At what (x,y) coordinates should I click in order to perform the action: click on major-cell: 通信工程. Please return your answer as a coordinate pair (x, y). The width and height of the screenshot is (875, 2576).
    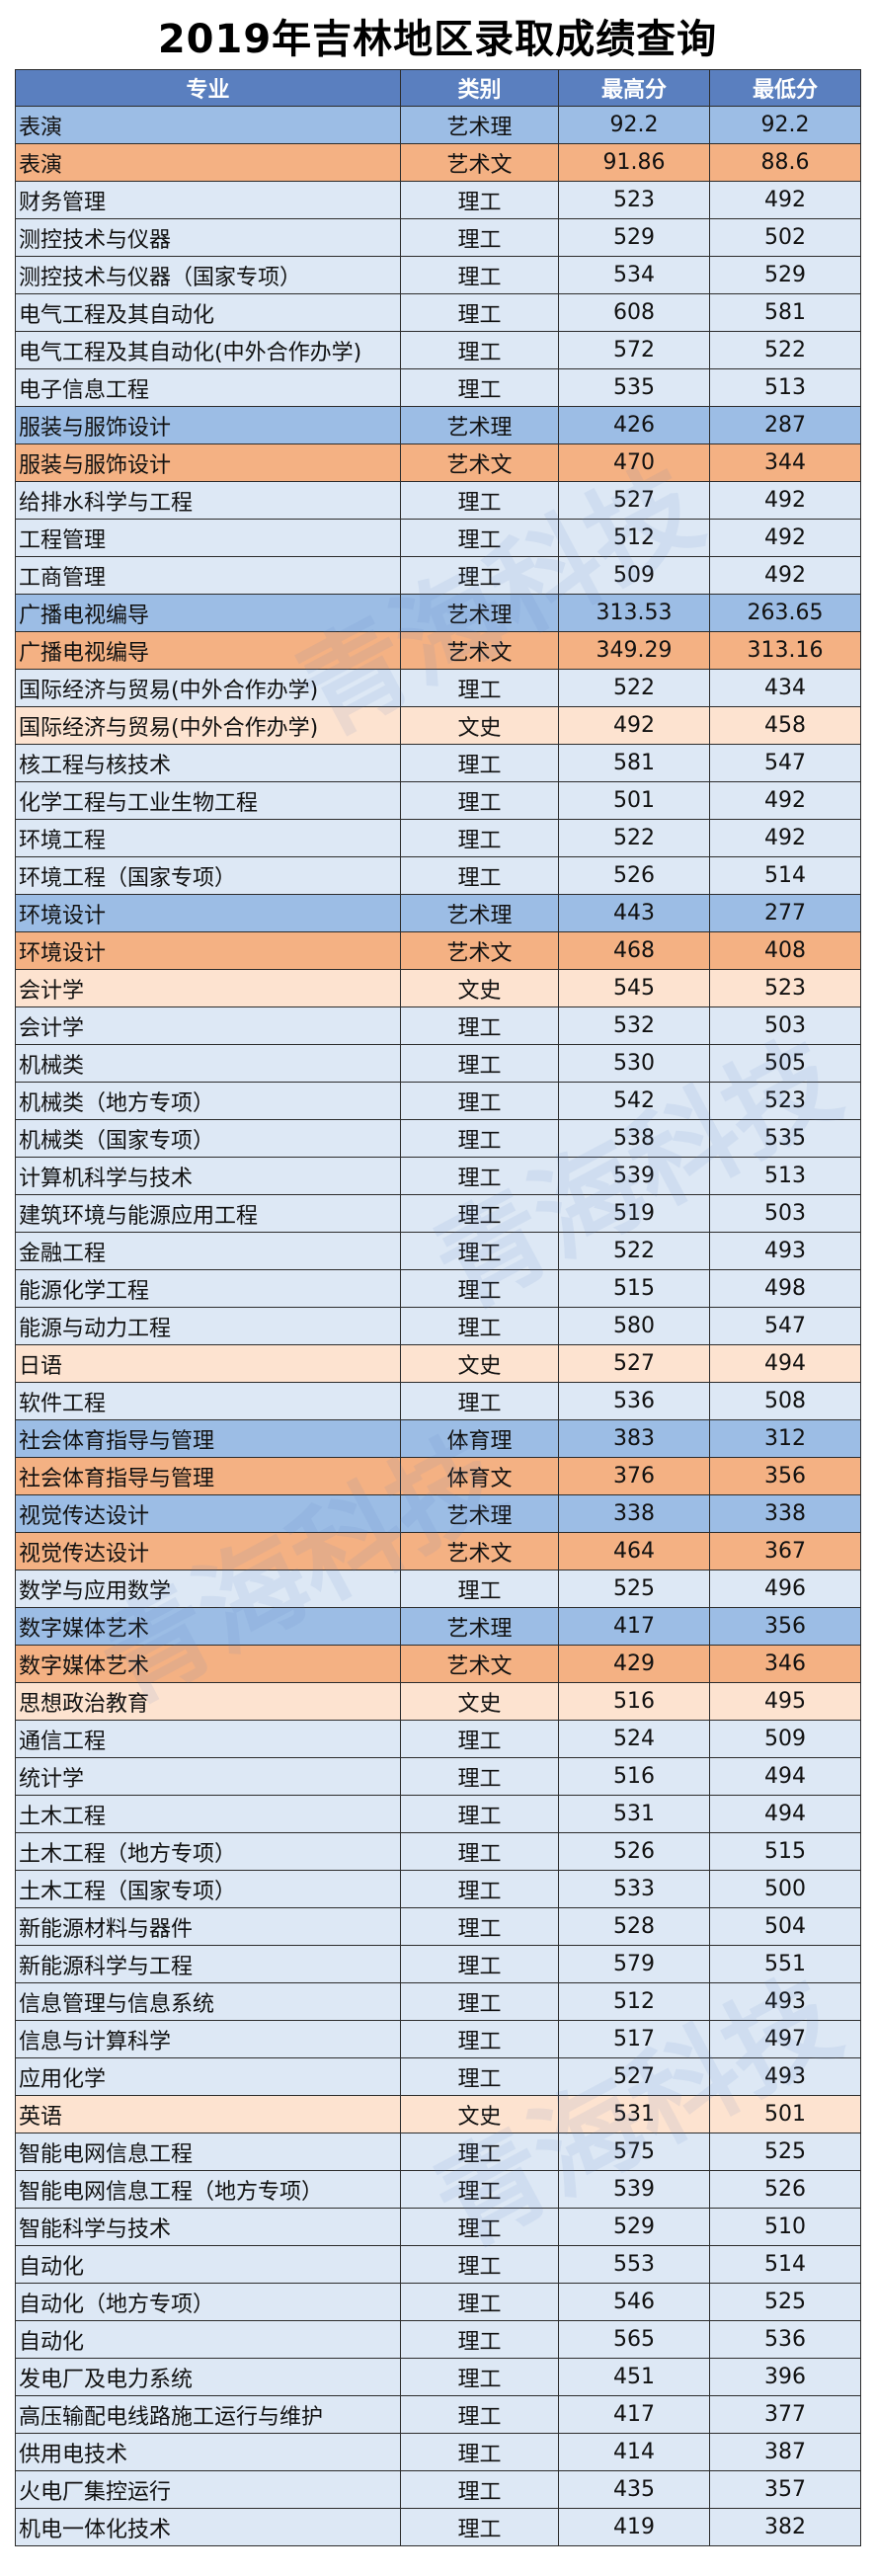
    Looking at the image, I should click on (208, 1739).